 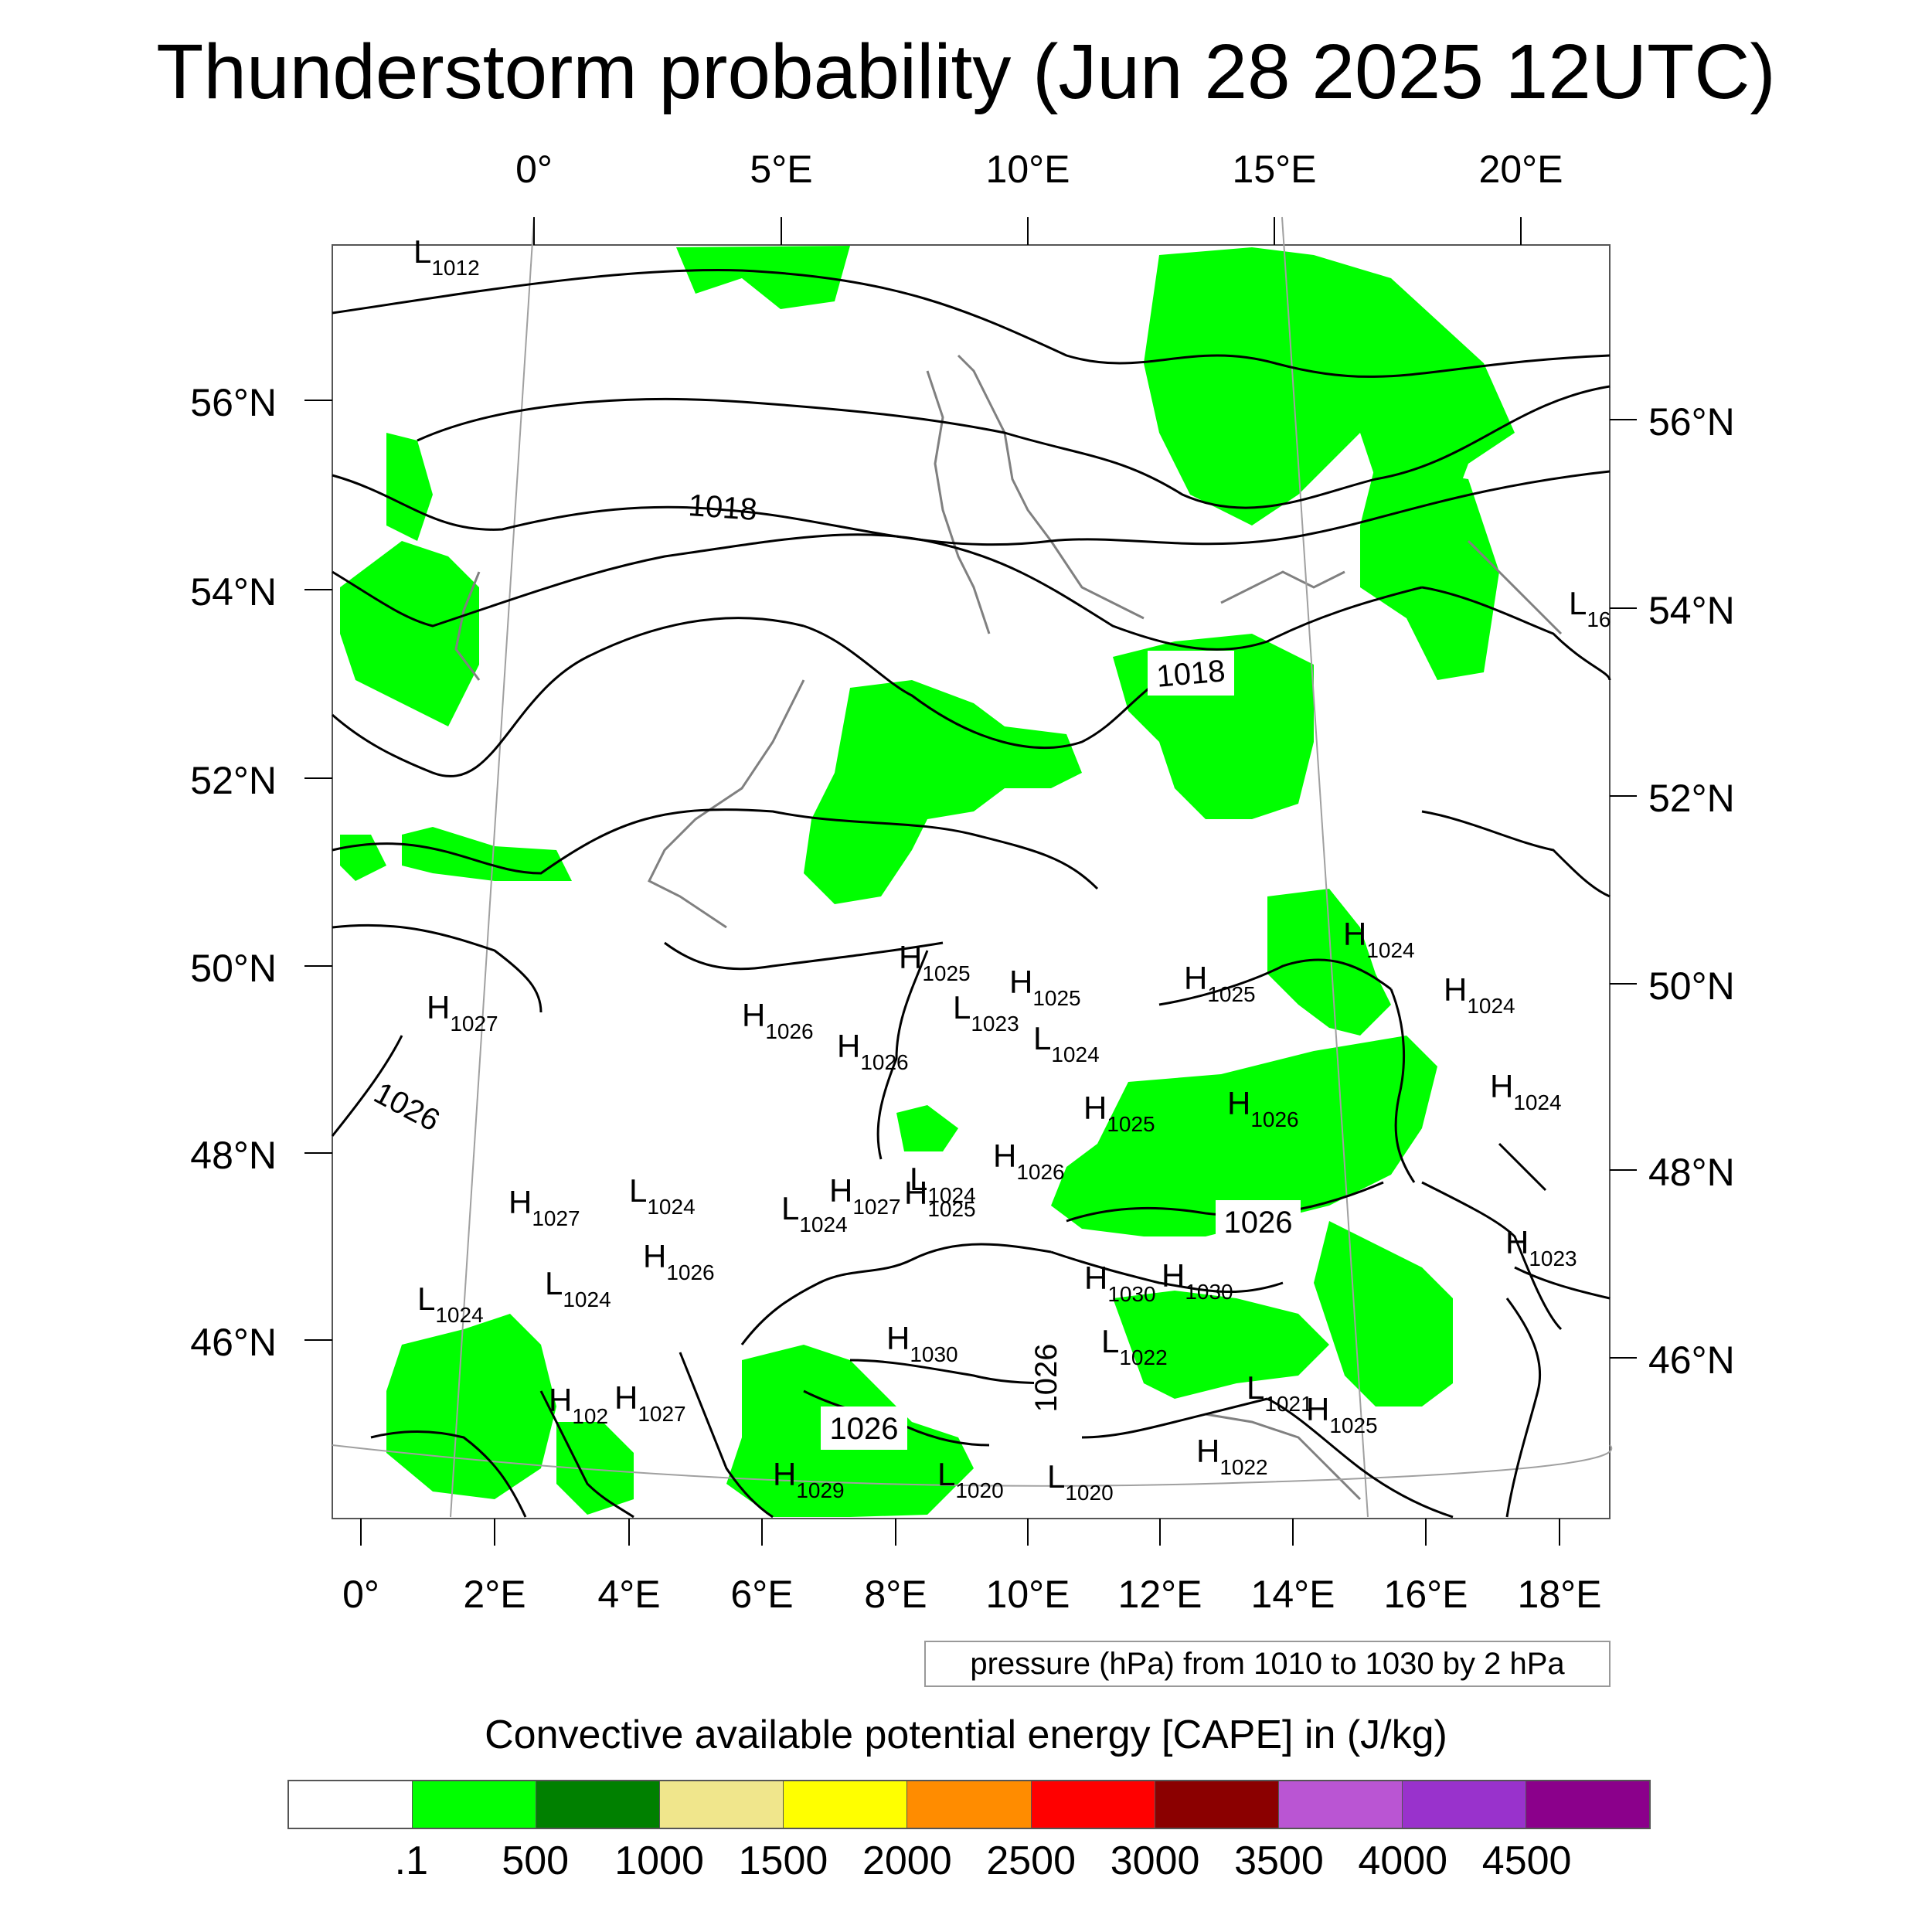 What do you see at coordinates (234, 403) in the screenshot?
I see `left-lat-label: 56°N` at bounding box center [234, 403].